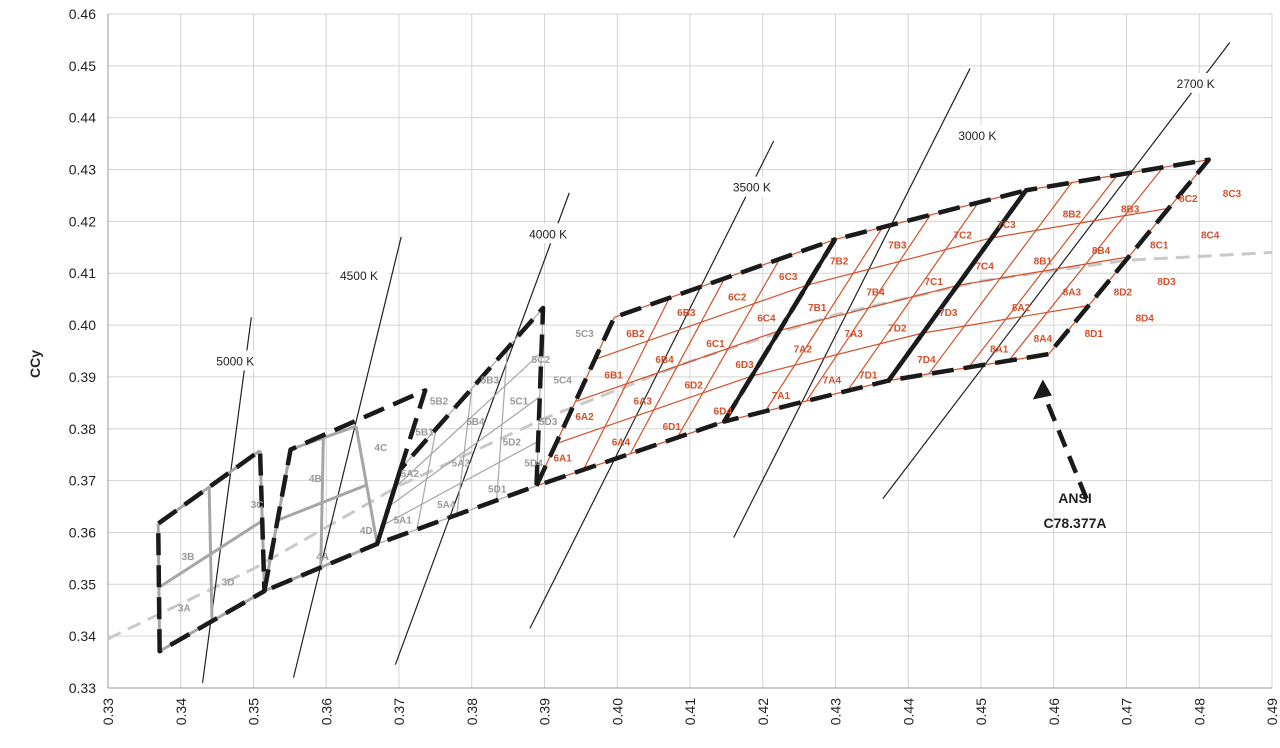 This screenshot has width=1280, height=748. What do you see at coordinates (82, 170) in the screenshot?
I see `y-tick-label: 0.43` at bounding box center [82, 170].